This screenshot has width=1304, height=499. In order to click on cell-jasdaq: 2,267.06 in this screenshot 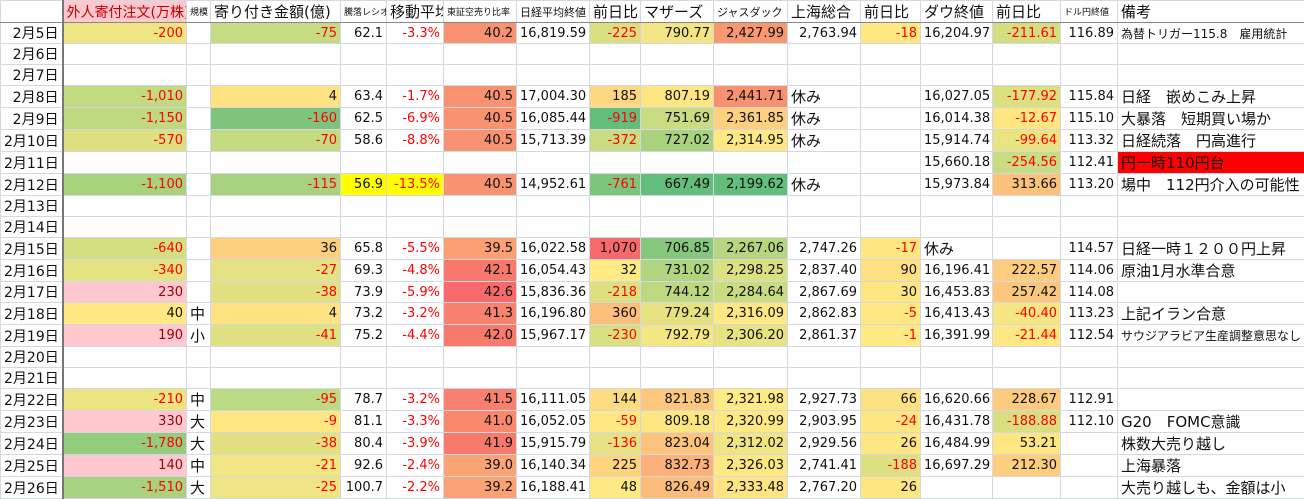, I will do `click(751, 249)`.